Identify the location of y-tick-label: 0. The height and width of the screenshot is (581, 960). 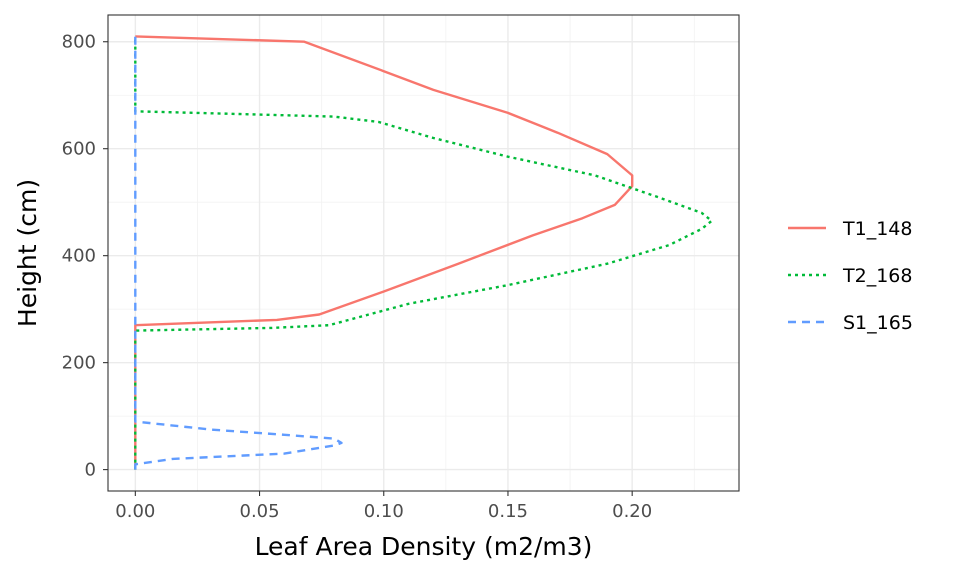
(90, 470).